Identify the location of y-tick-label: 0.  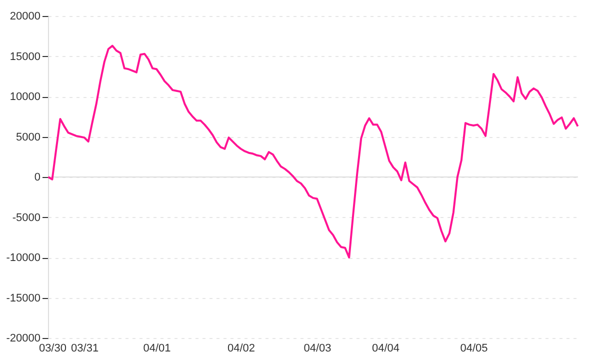
(37, 178).